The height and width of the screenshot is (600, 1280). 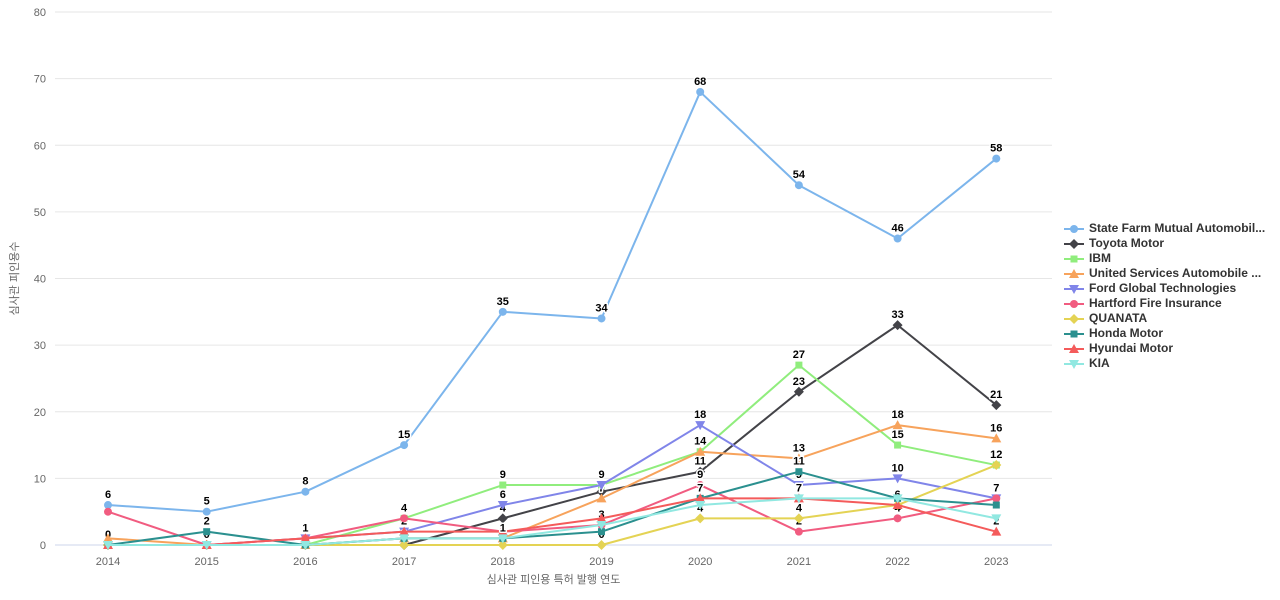 What do you see at coordinates (996, 149) in the screenshot?
I see `data-point-label: 58` at bounding box center [996, 149].